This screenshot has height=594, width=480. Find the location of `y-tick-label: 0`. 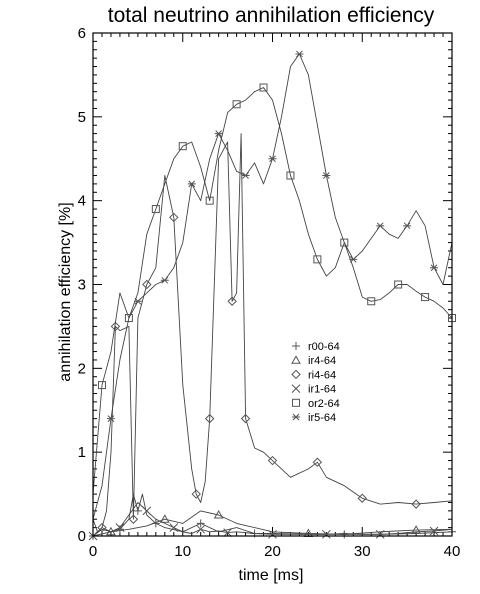

y-tick-label: 0 is located at coordinates (82, 536).